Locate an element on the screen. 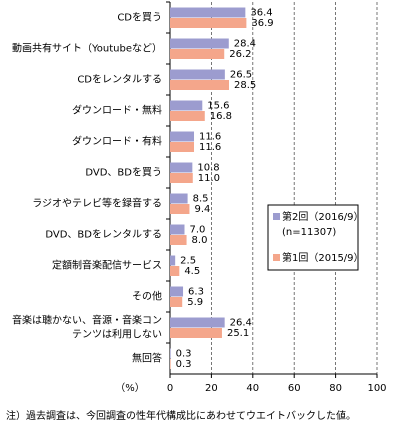 The height and width of the screenshot is (432, 402). value-label: 4.5 is located at coordinates (192, 271).